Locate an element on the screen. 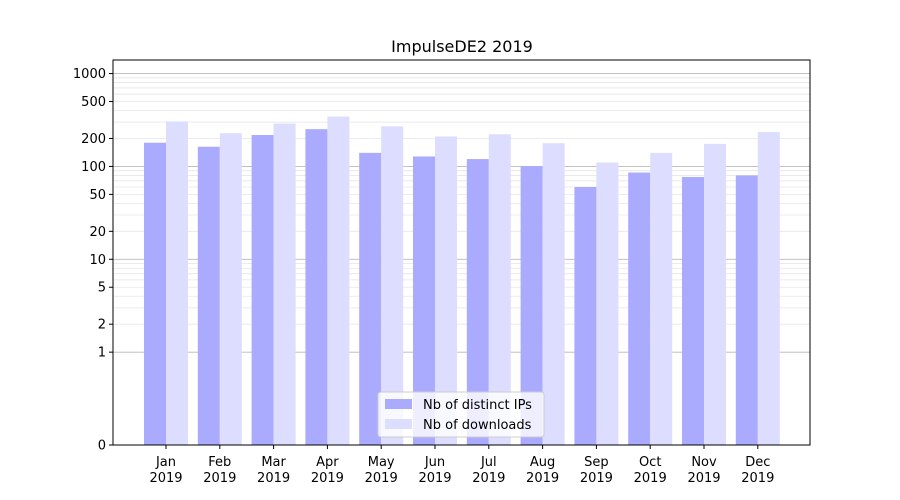 The width and height of the screenshot is (900, 500). y-tick-label: 50 is located at coordinates (97, 195).